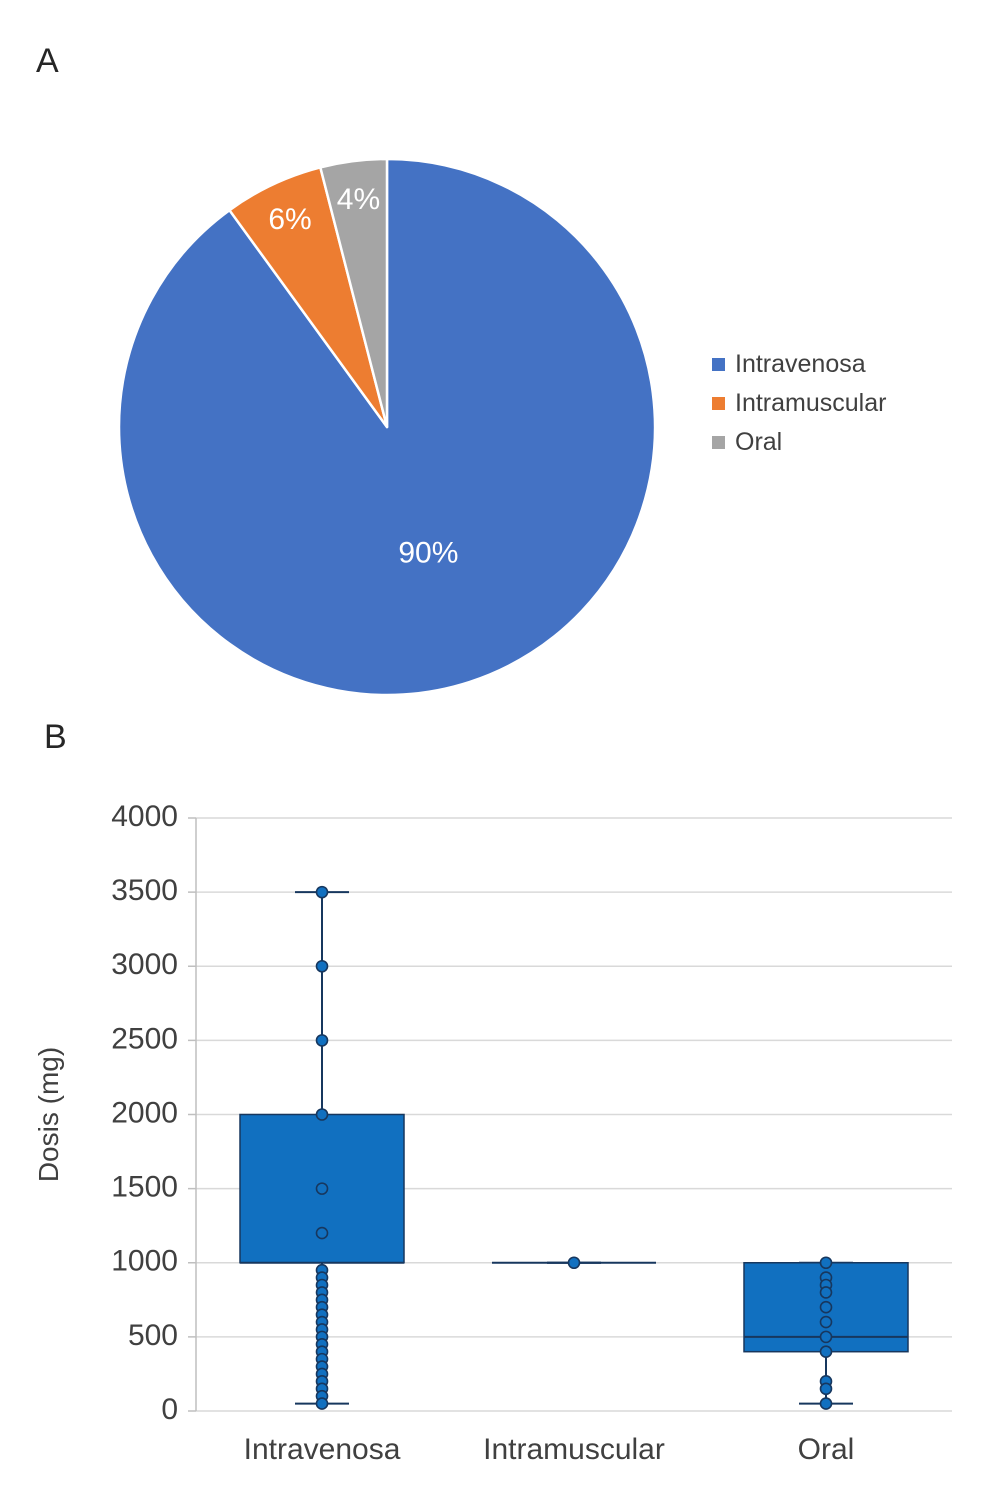 This screenshot has height=1499, width=992. What do you see at coordinates (322, 1449) in the screenshot?
I see `x-category-label: Intravenosa` at bounding box center [322, 1449].